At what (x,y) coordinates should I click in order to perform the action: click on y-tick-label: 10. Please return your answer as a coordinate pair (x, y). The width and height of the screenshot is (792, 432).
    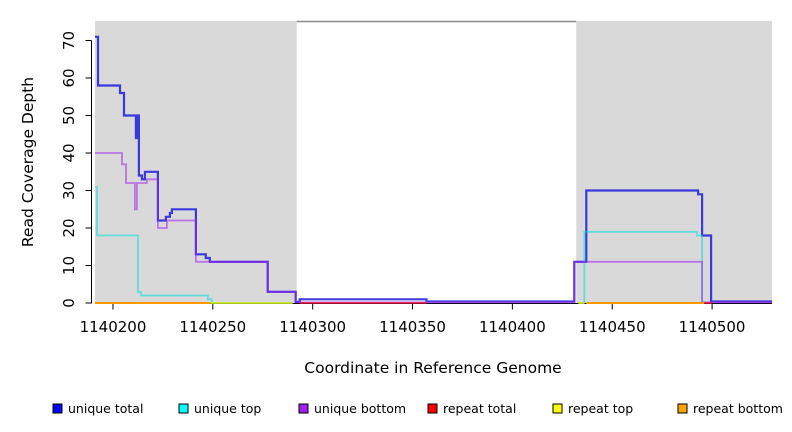
    Looking at the image, I should click on (69, 265).